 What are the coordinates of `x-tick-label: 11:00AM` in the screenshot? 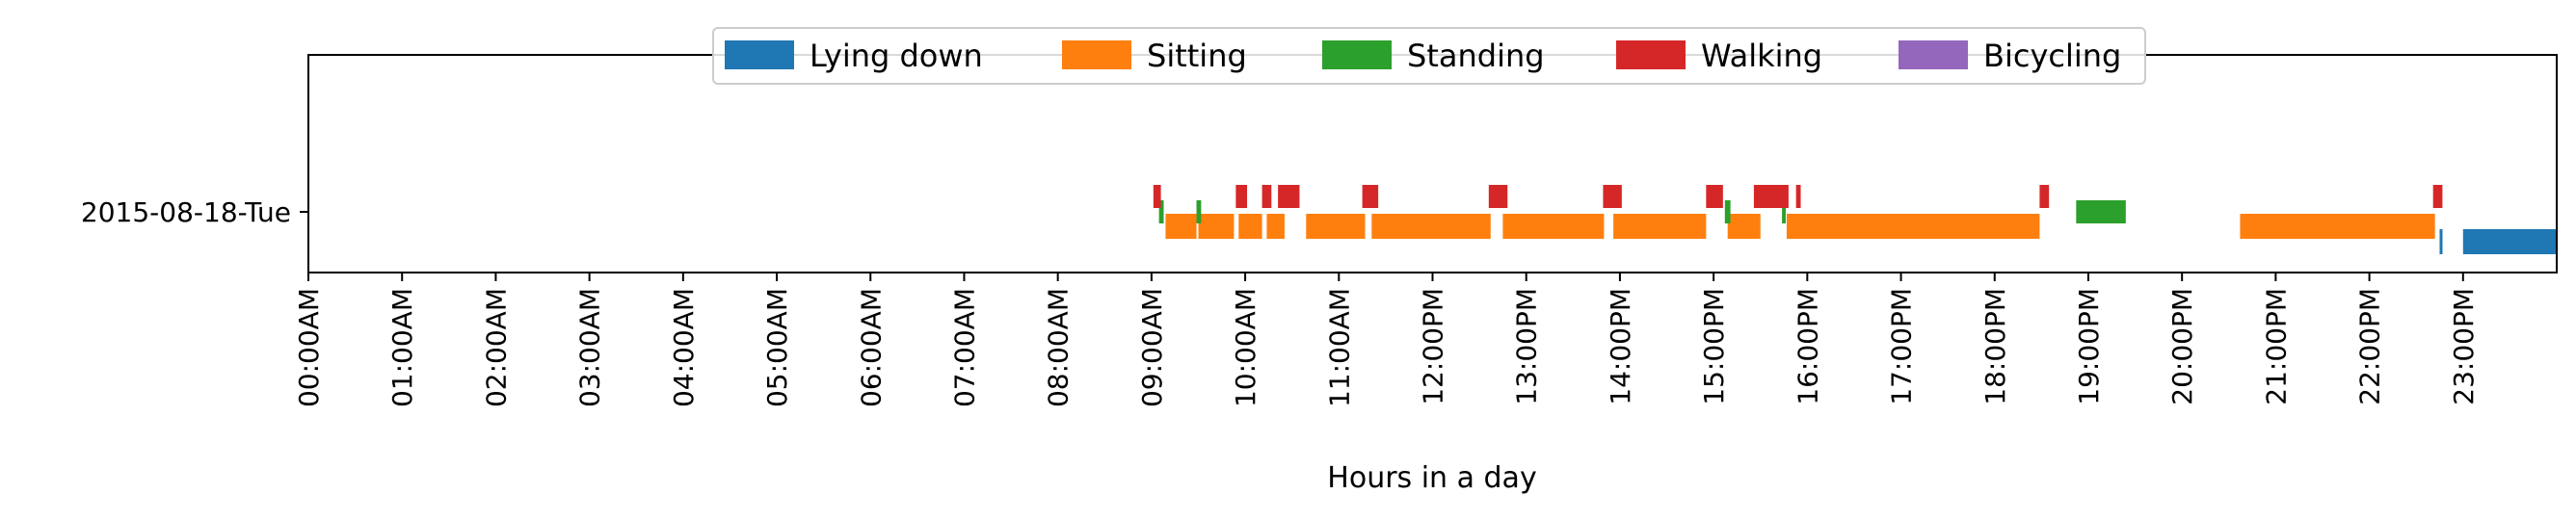 It's located at (1339, 347).